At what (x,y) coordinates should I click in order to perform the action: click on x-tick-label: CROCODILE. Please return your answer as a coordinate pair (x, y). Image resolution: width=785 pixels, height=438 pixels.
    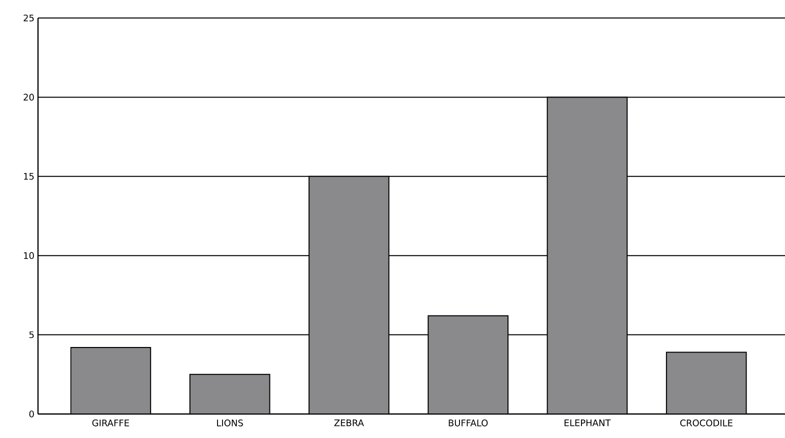
    Looking at the image, I should click on (706, 423).